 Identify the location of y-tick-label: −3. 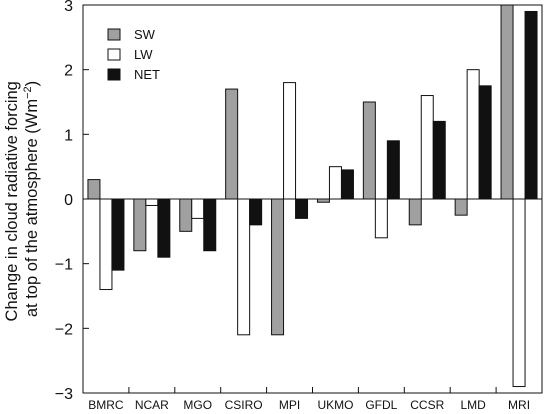
(64, 394).